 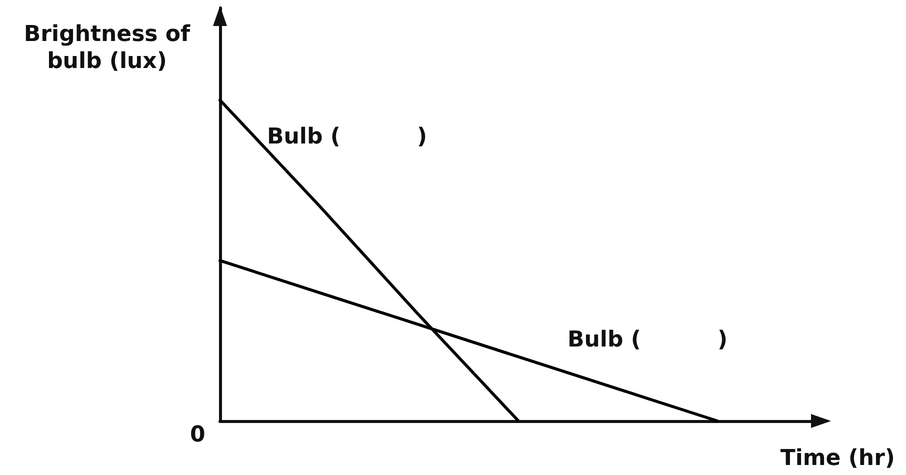 I want to click on y-axis-title: Brightness of bulb (lux), so click(x=107, y=48).